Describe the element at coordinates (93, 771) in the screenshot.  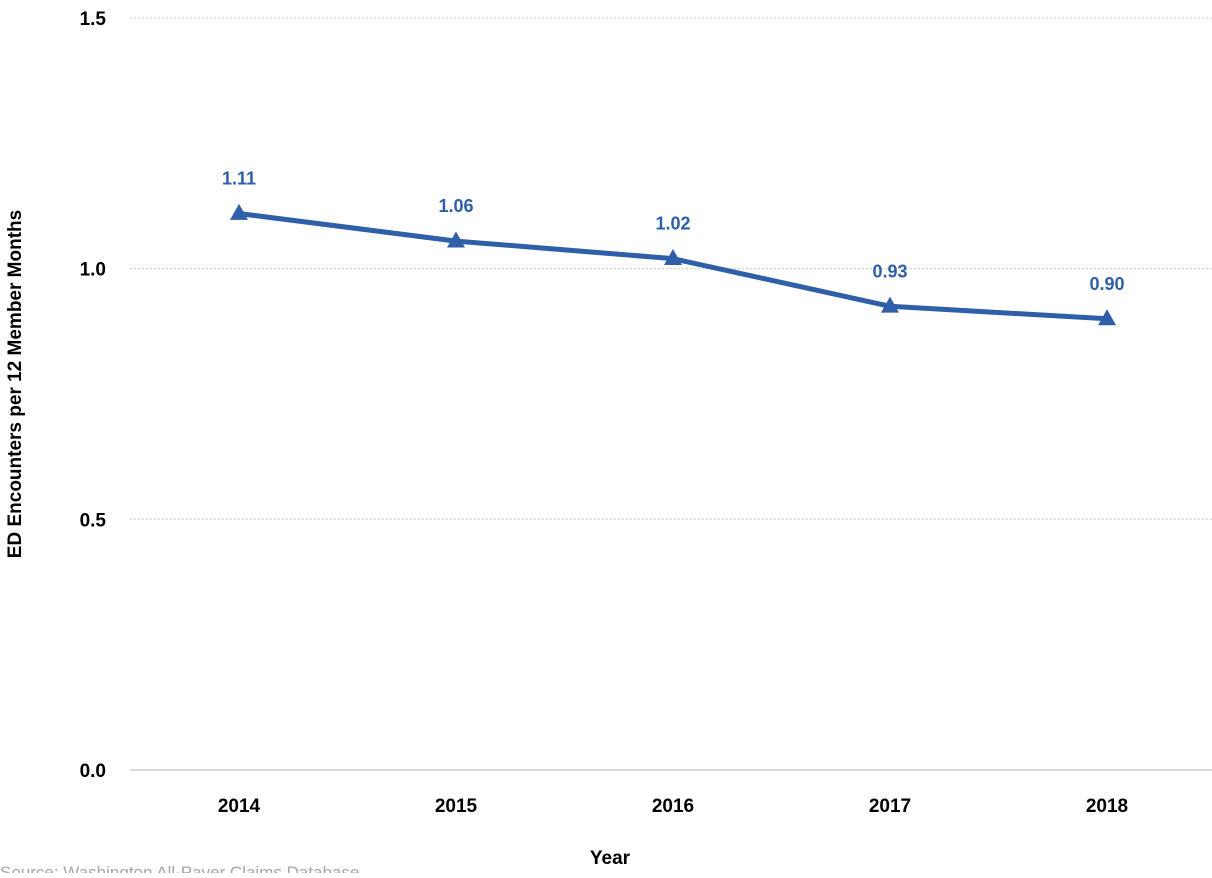
I see `y-tick-label: 0.0` at that location.